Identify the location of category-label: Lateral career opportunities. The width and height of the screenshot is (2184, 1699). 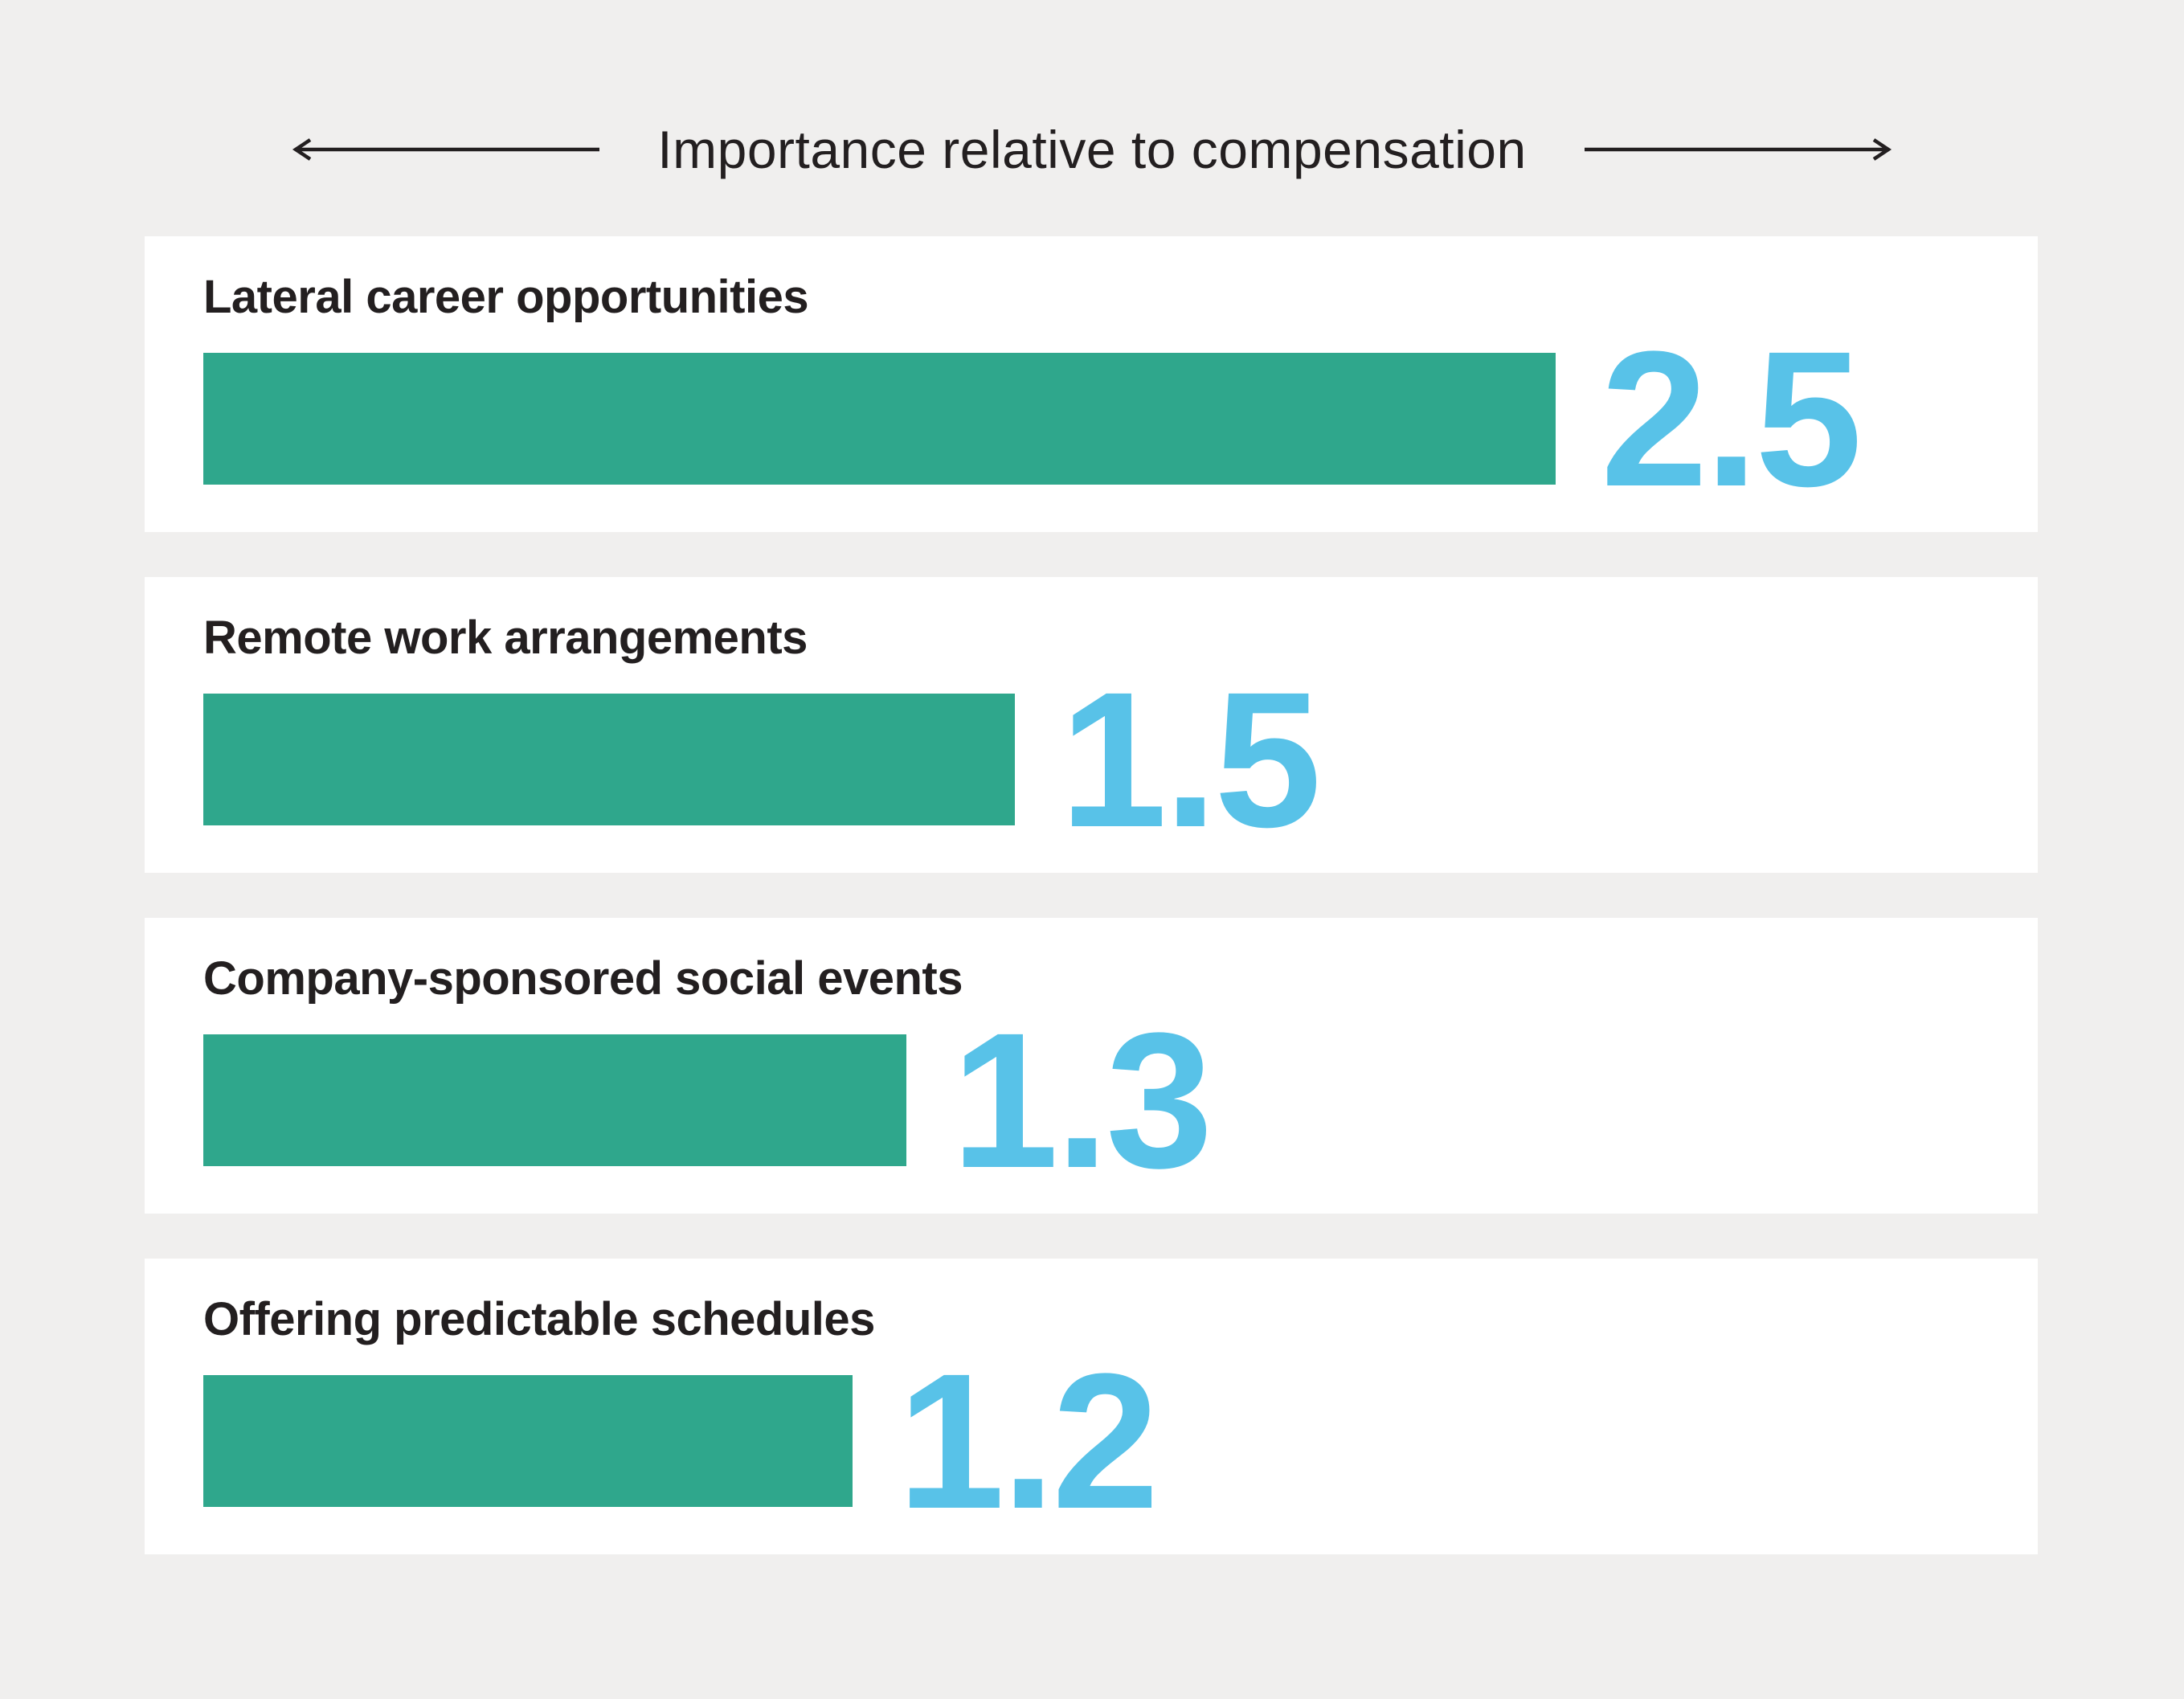
(506, 297).